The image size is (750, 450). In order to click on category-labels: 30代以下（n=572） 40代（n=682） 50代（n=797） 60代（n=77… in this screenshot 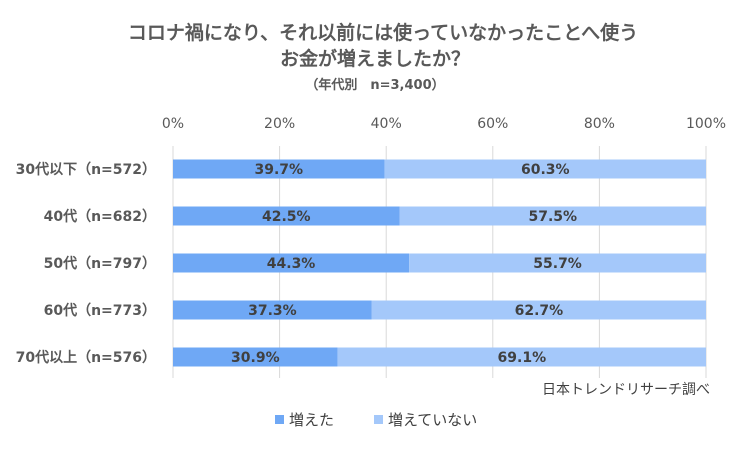, I will do `click(86, 263)`.